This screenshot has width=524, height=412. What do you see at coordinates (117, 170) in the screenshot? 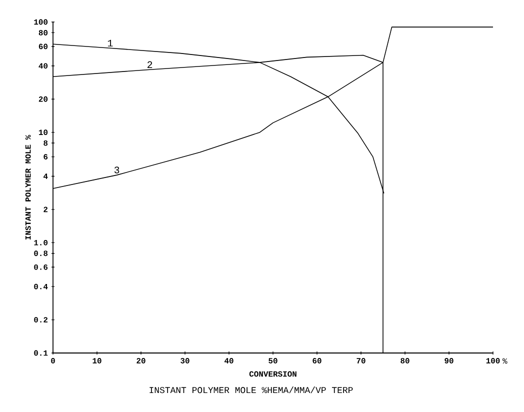
I see `series-label: 3` at bounding box center [117, 170].